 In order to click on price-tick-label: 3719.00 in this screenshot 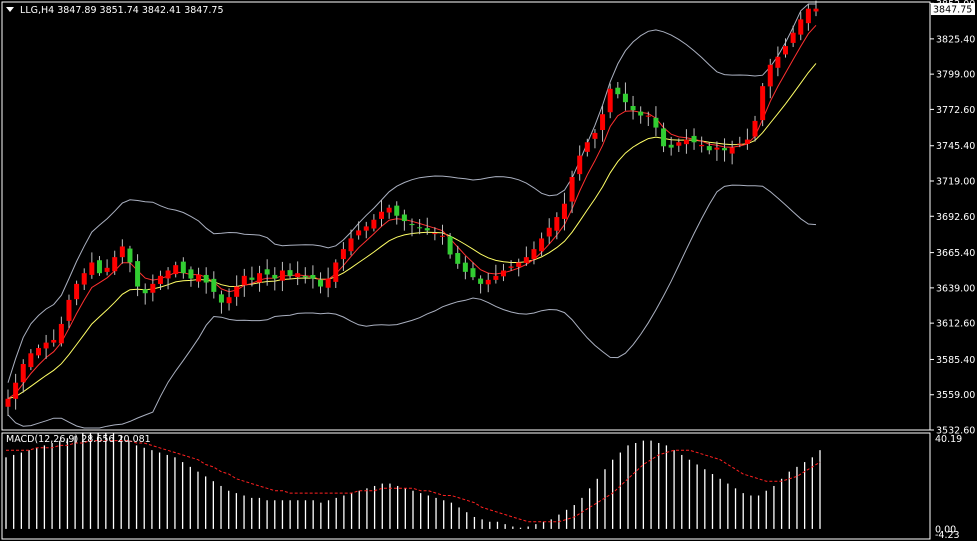, I will do `click(955, 182)`.